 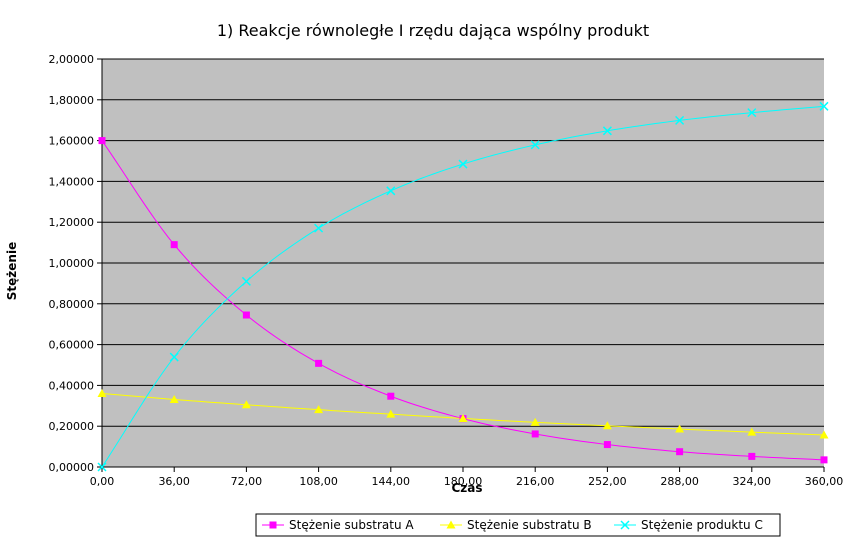 I want to click on y-tick-label: 1,60000, so click(x=72, y=141).